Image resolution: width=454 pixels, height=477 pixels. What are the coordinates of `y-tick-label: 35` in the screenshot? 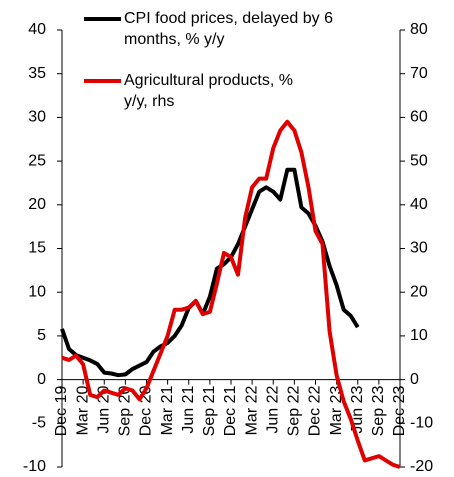 It's located at (37, 73).